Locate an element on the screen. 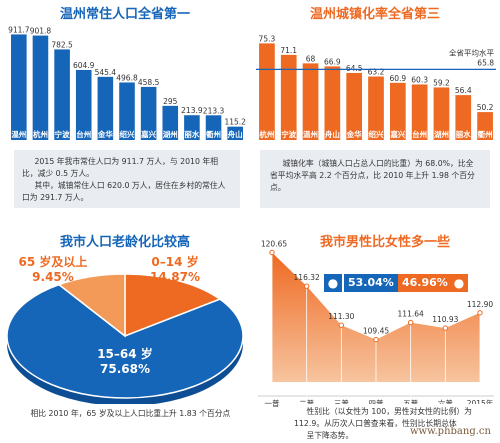  bar-value-label-3: 66.9 is located at coordinates (332, 61).